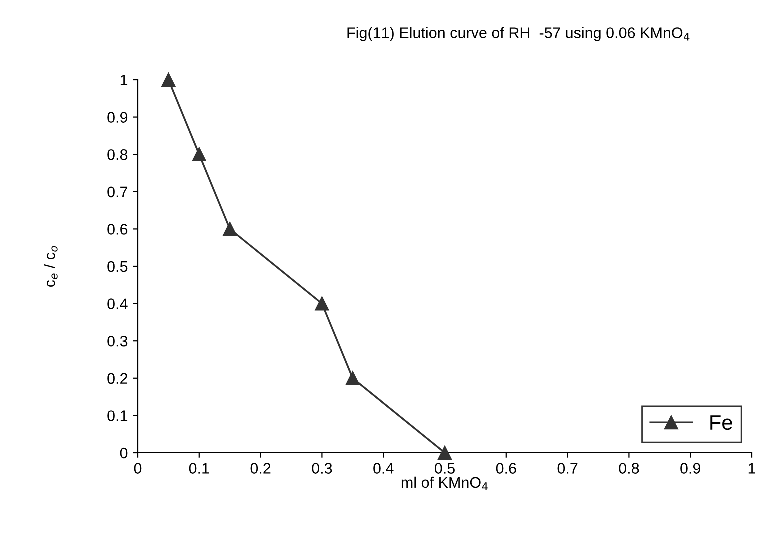 The width and height of the screenshot is (760, 544). Describe the element at coordinates (384, 468) in the screenshot. I see `x-tick-label: 0.4` at that location.